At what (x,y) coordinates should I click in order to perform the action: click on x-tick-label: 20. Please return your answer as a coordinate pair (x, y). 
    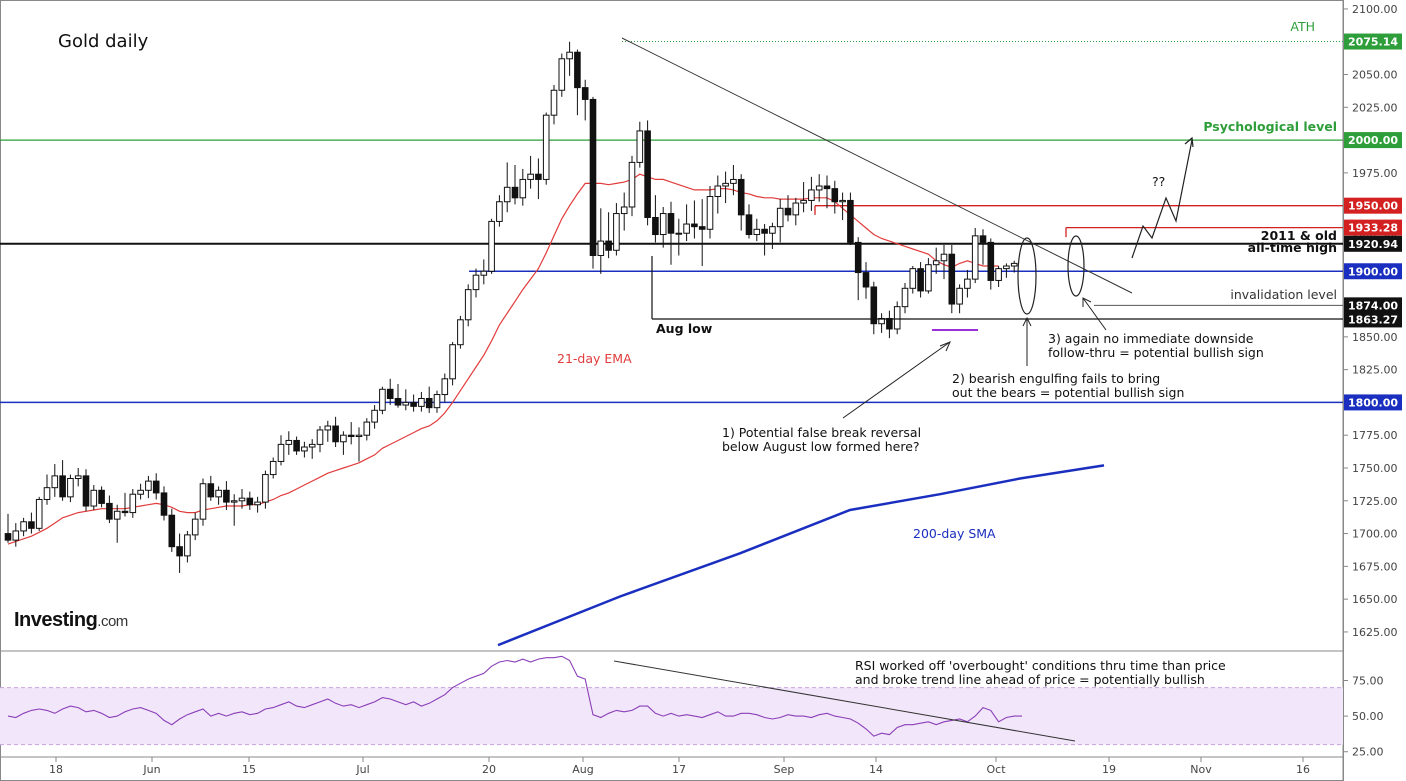
    Looking at the image, I should click on (489, 769).